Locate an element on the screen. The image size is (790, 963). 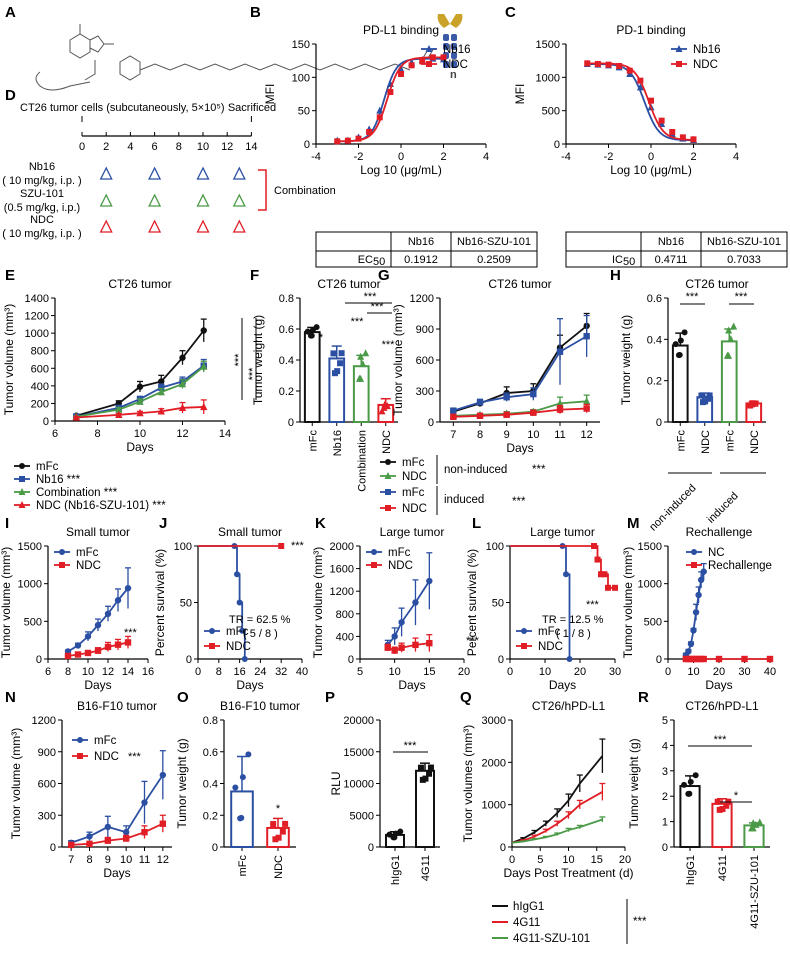
timeline-tick-label: 14 is located at coordinates (251, 147).